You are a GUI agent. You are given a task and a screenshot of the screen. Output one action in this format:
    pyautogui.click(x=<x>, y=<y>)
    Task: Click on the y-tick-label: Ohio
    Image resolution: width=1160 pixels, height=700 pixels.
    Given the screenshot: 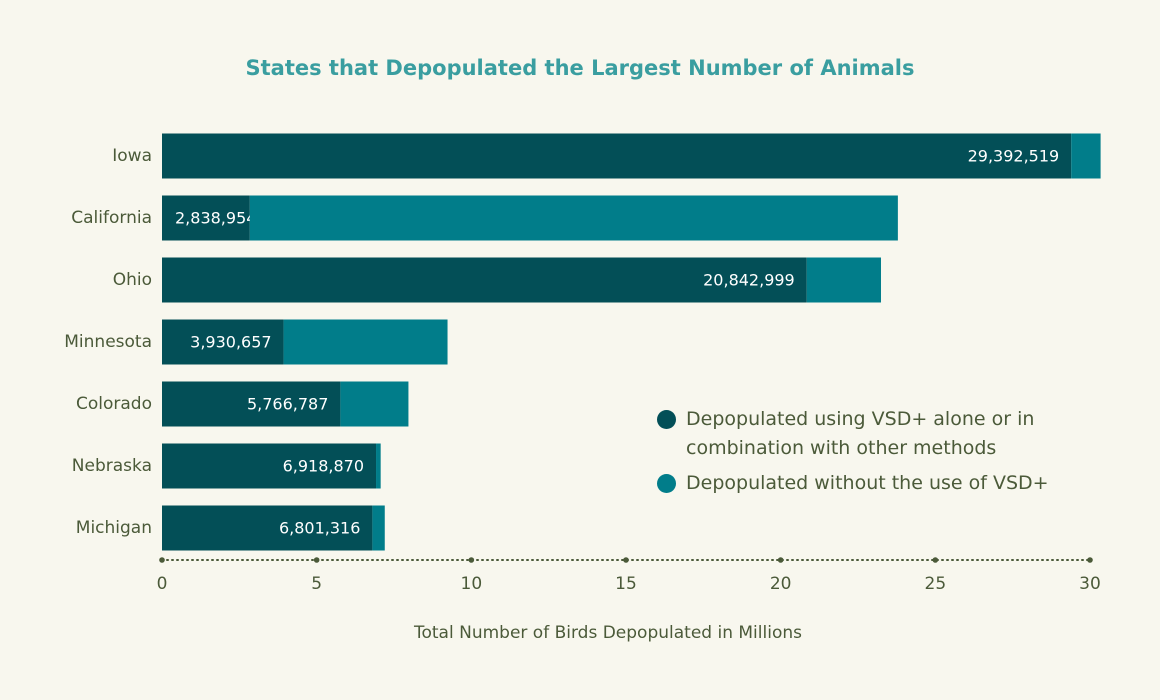 What is the action you would take?
    pyautogui.click(x=132, y=280)
    